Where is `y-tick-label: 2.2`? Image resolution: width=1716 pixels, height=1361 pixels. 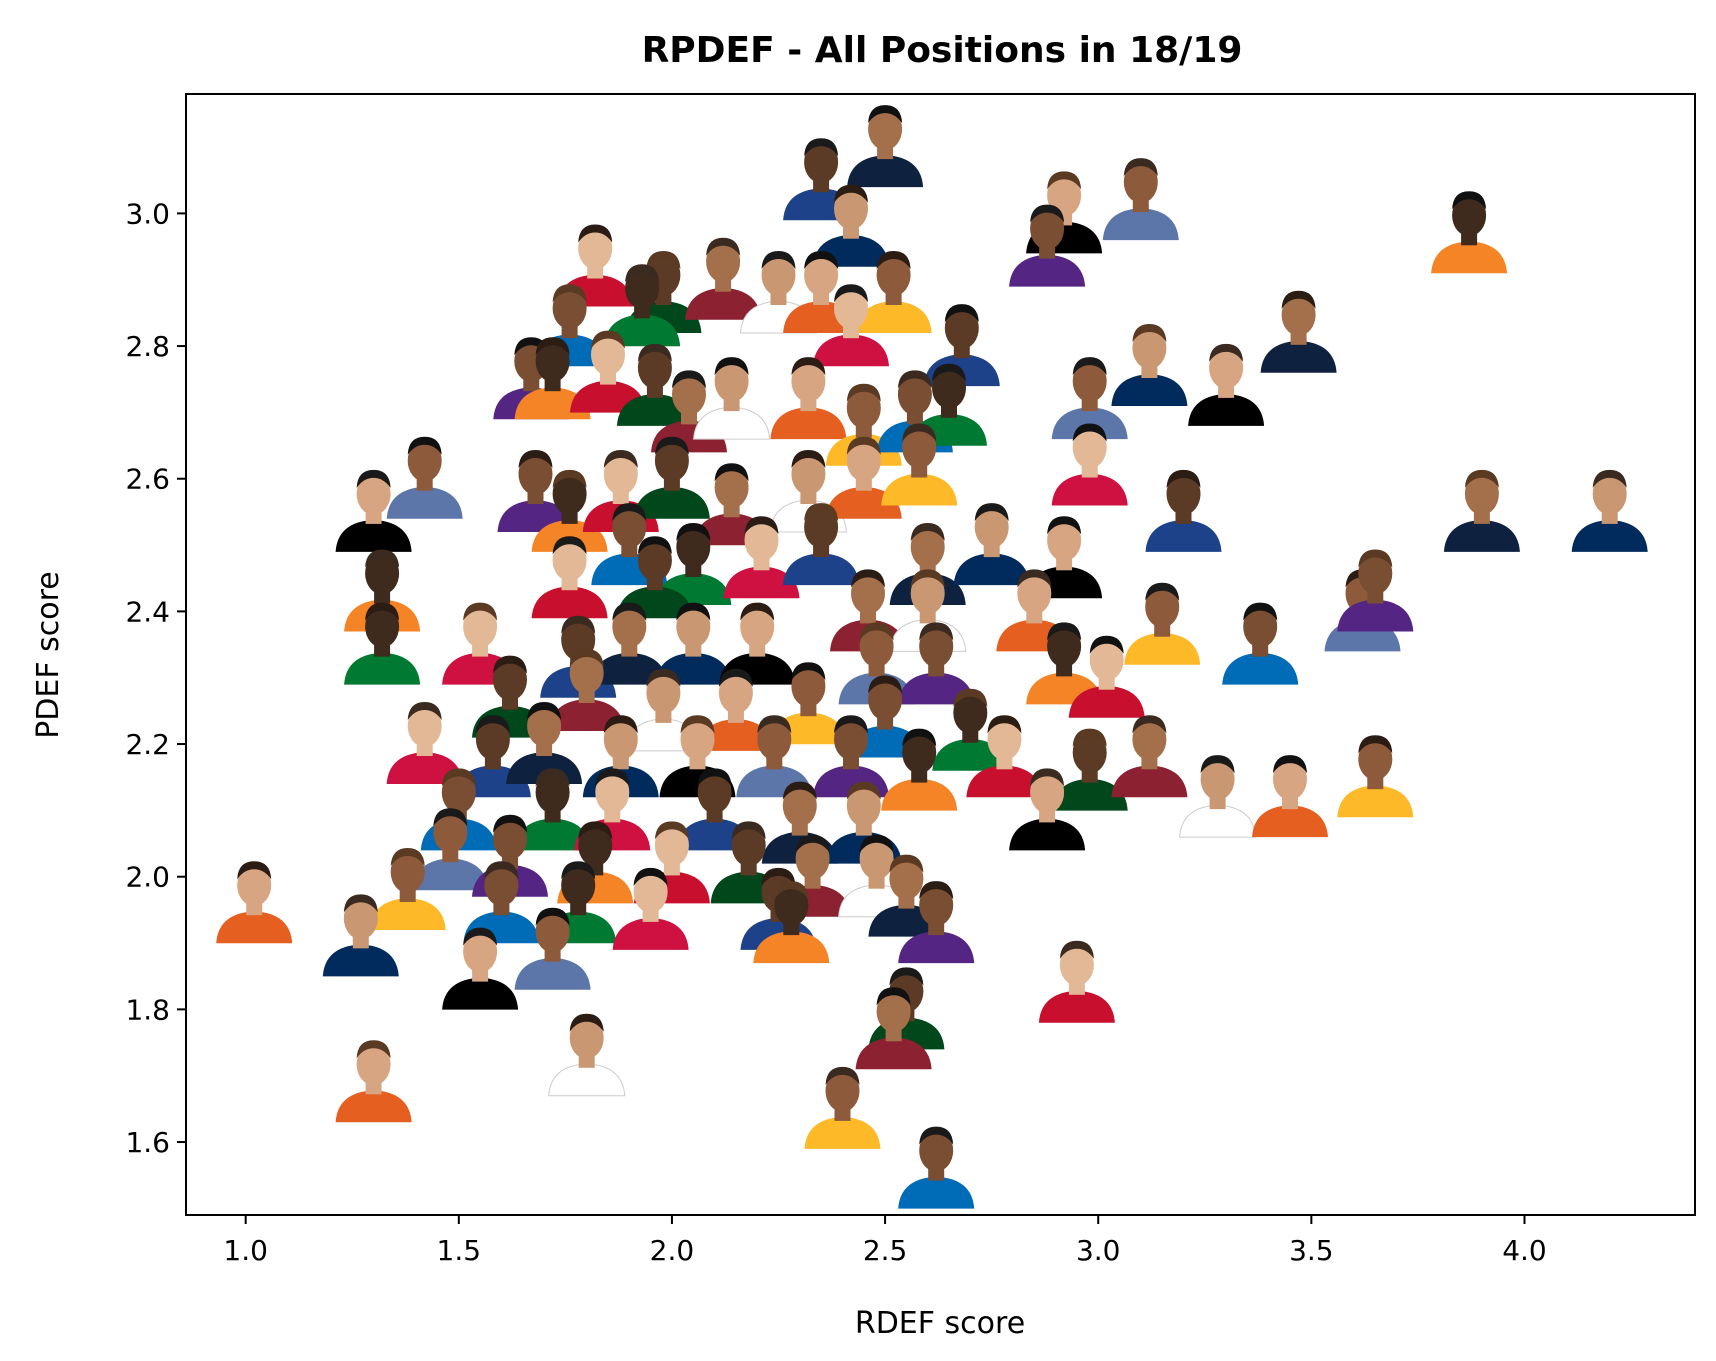
y-tick-label: 2.2 is located at coordinates (147, 744).